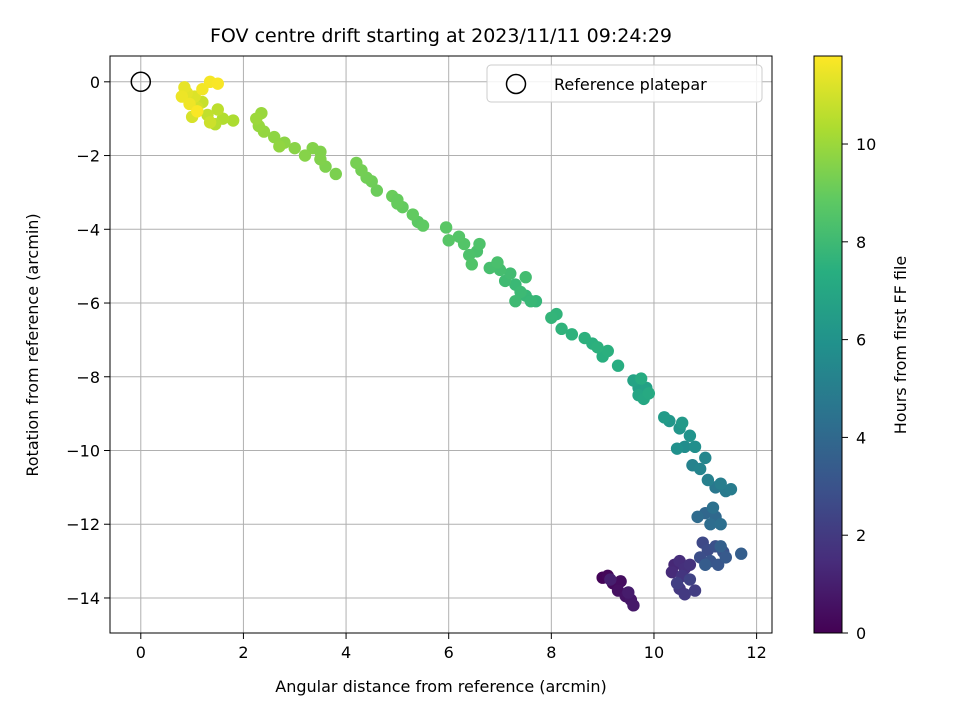  Describe the element at coordinates (900, 345) in the screenshot. I see `colorbar-label: Hours from first FF file` at that location.